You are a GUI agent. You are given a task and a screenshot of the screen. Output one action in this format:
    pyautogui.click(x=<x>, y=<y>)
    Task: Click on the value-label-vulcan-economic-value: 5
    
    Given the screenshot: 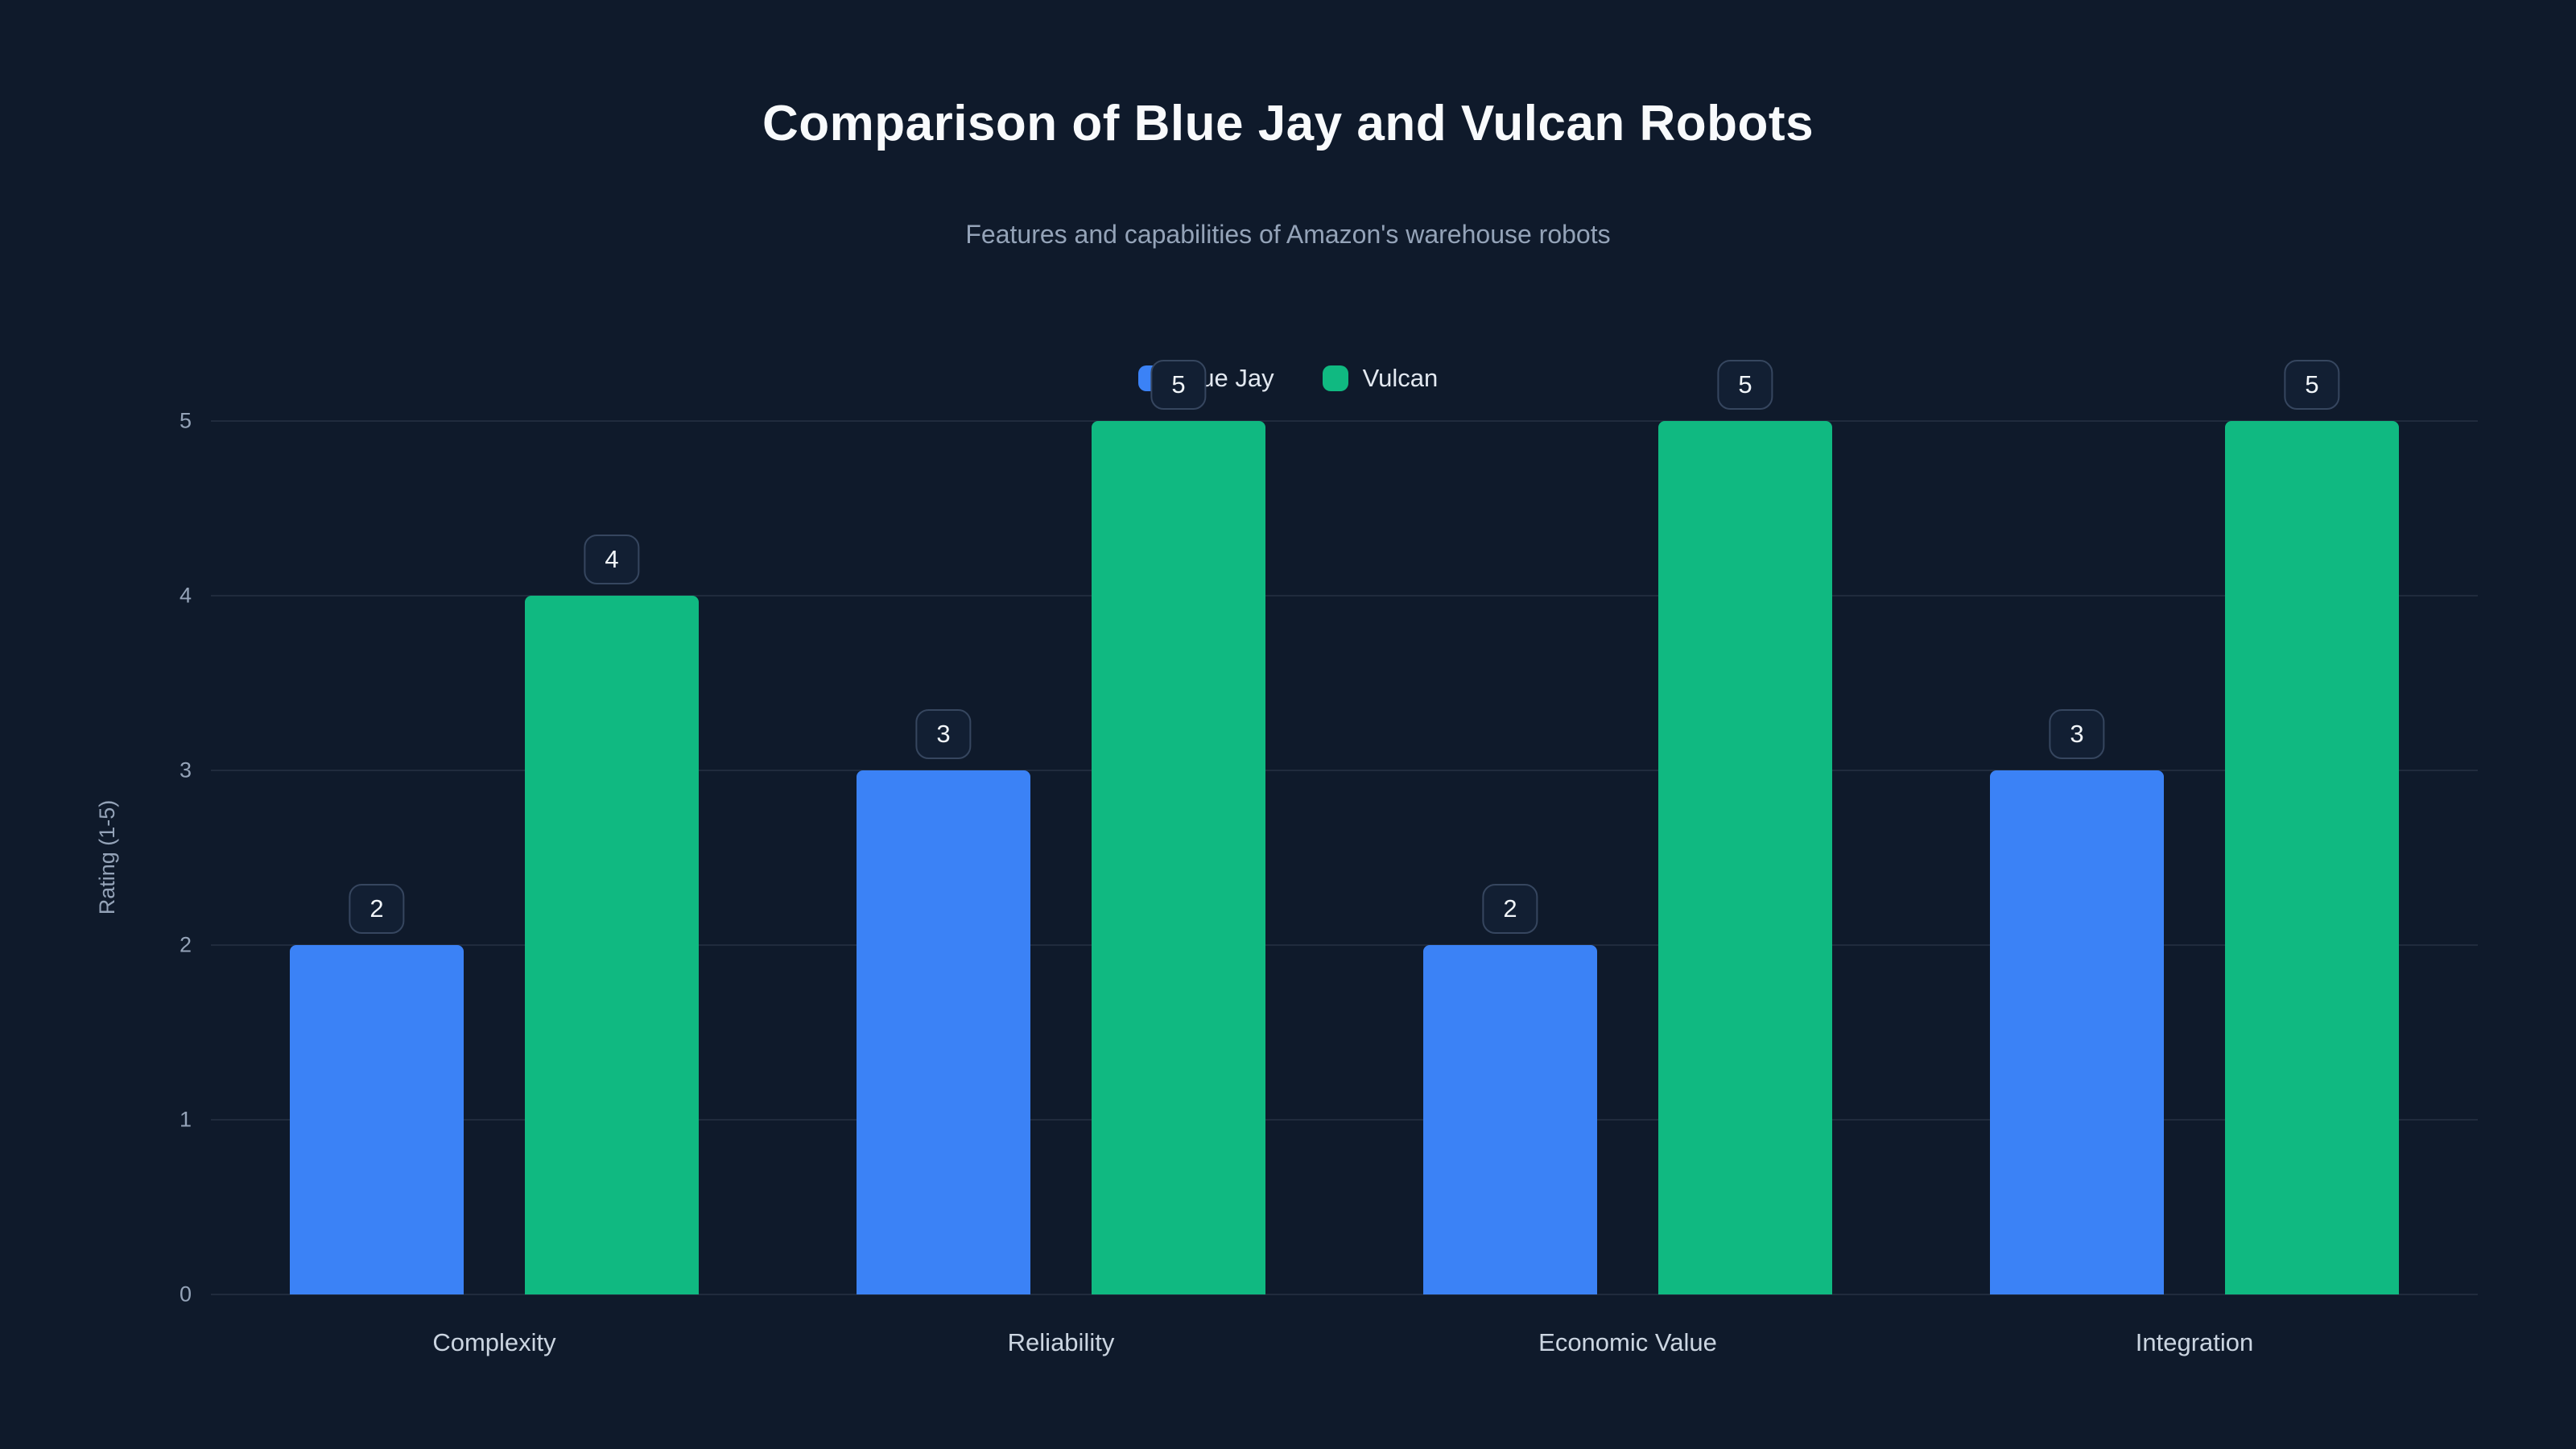 What is the action you would take?
    pyautogui.click(x=1745, y=385)
    